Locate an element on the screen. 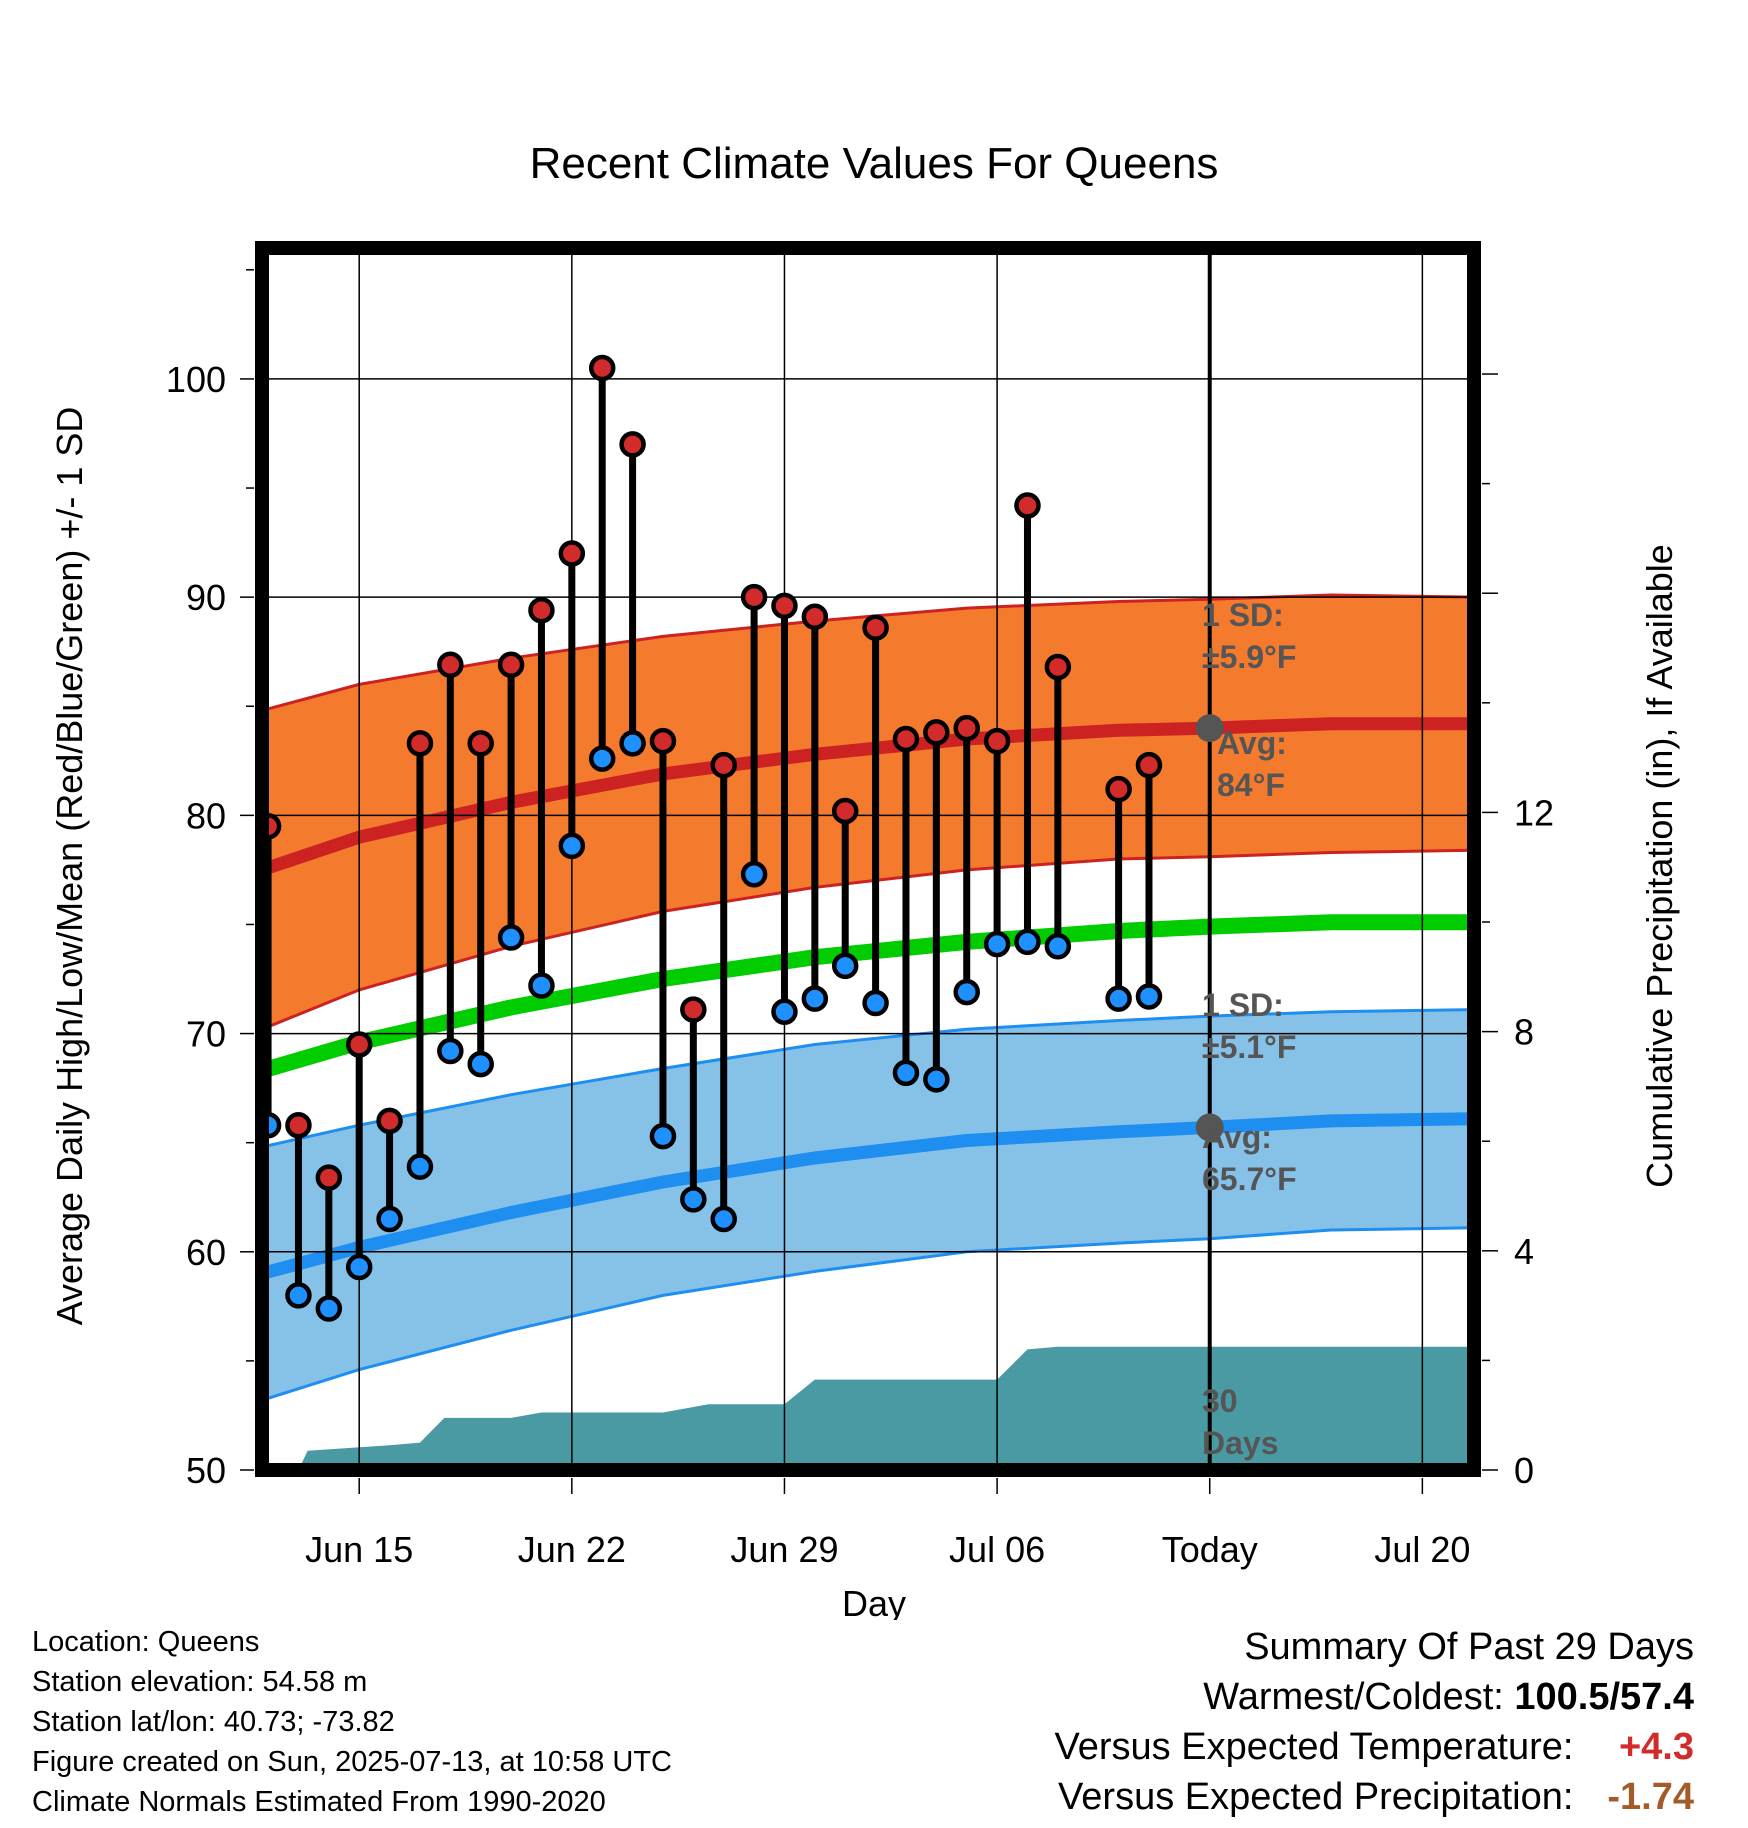 This screenshot has height=1828, width=1748. precip-area is located at coordinates (868, 1408).